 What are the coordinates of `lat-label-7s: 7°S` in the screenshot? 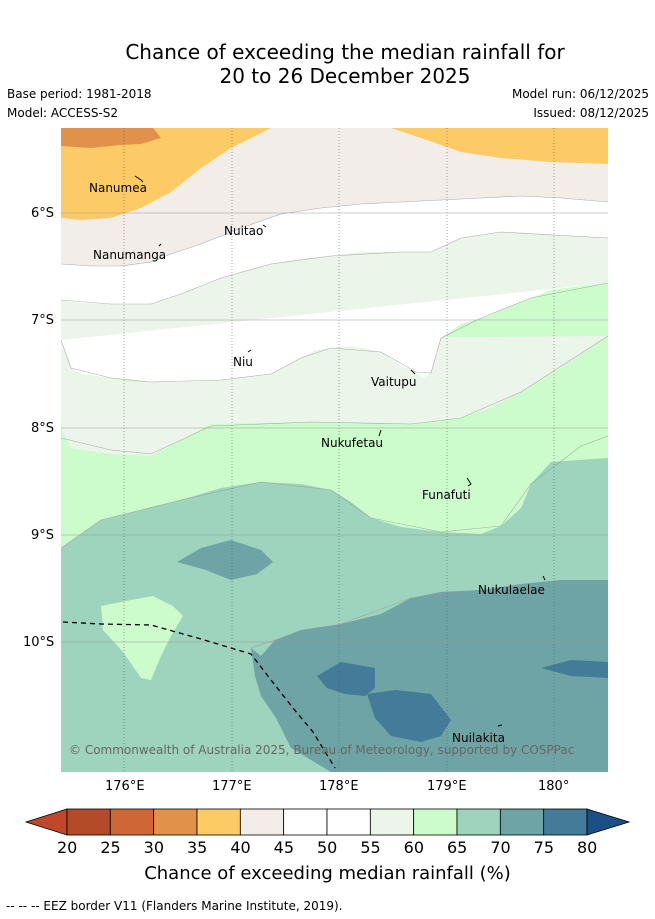 It's located at (43, 320).